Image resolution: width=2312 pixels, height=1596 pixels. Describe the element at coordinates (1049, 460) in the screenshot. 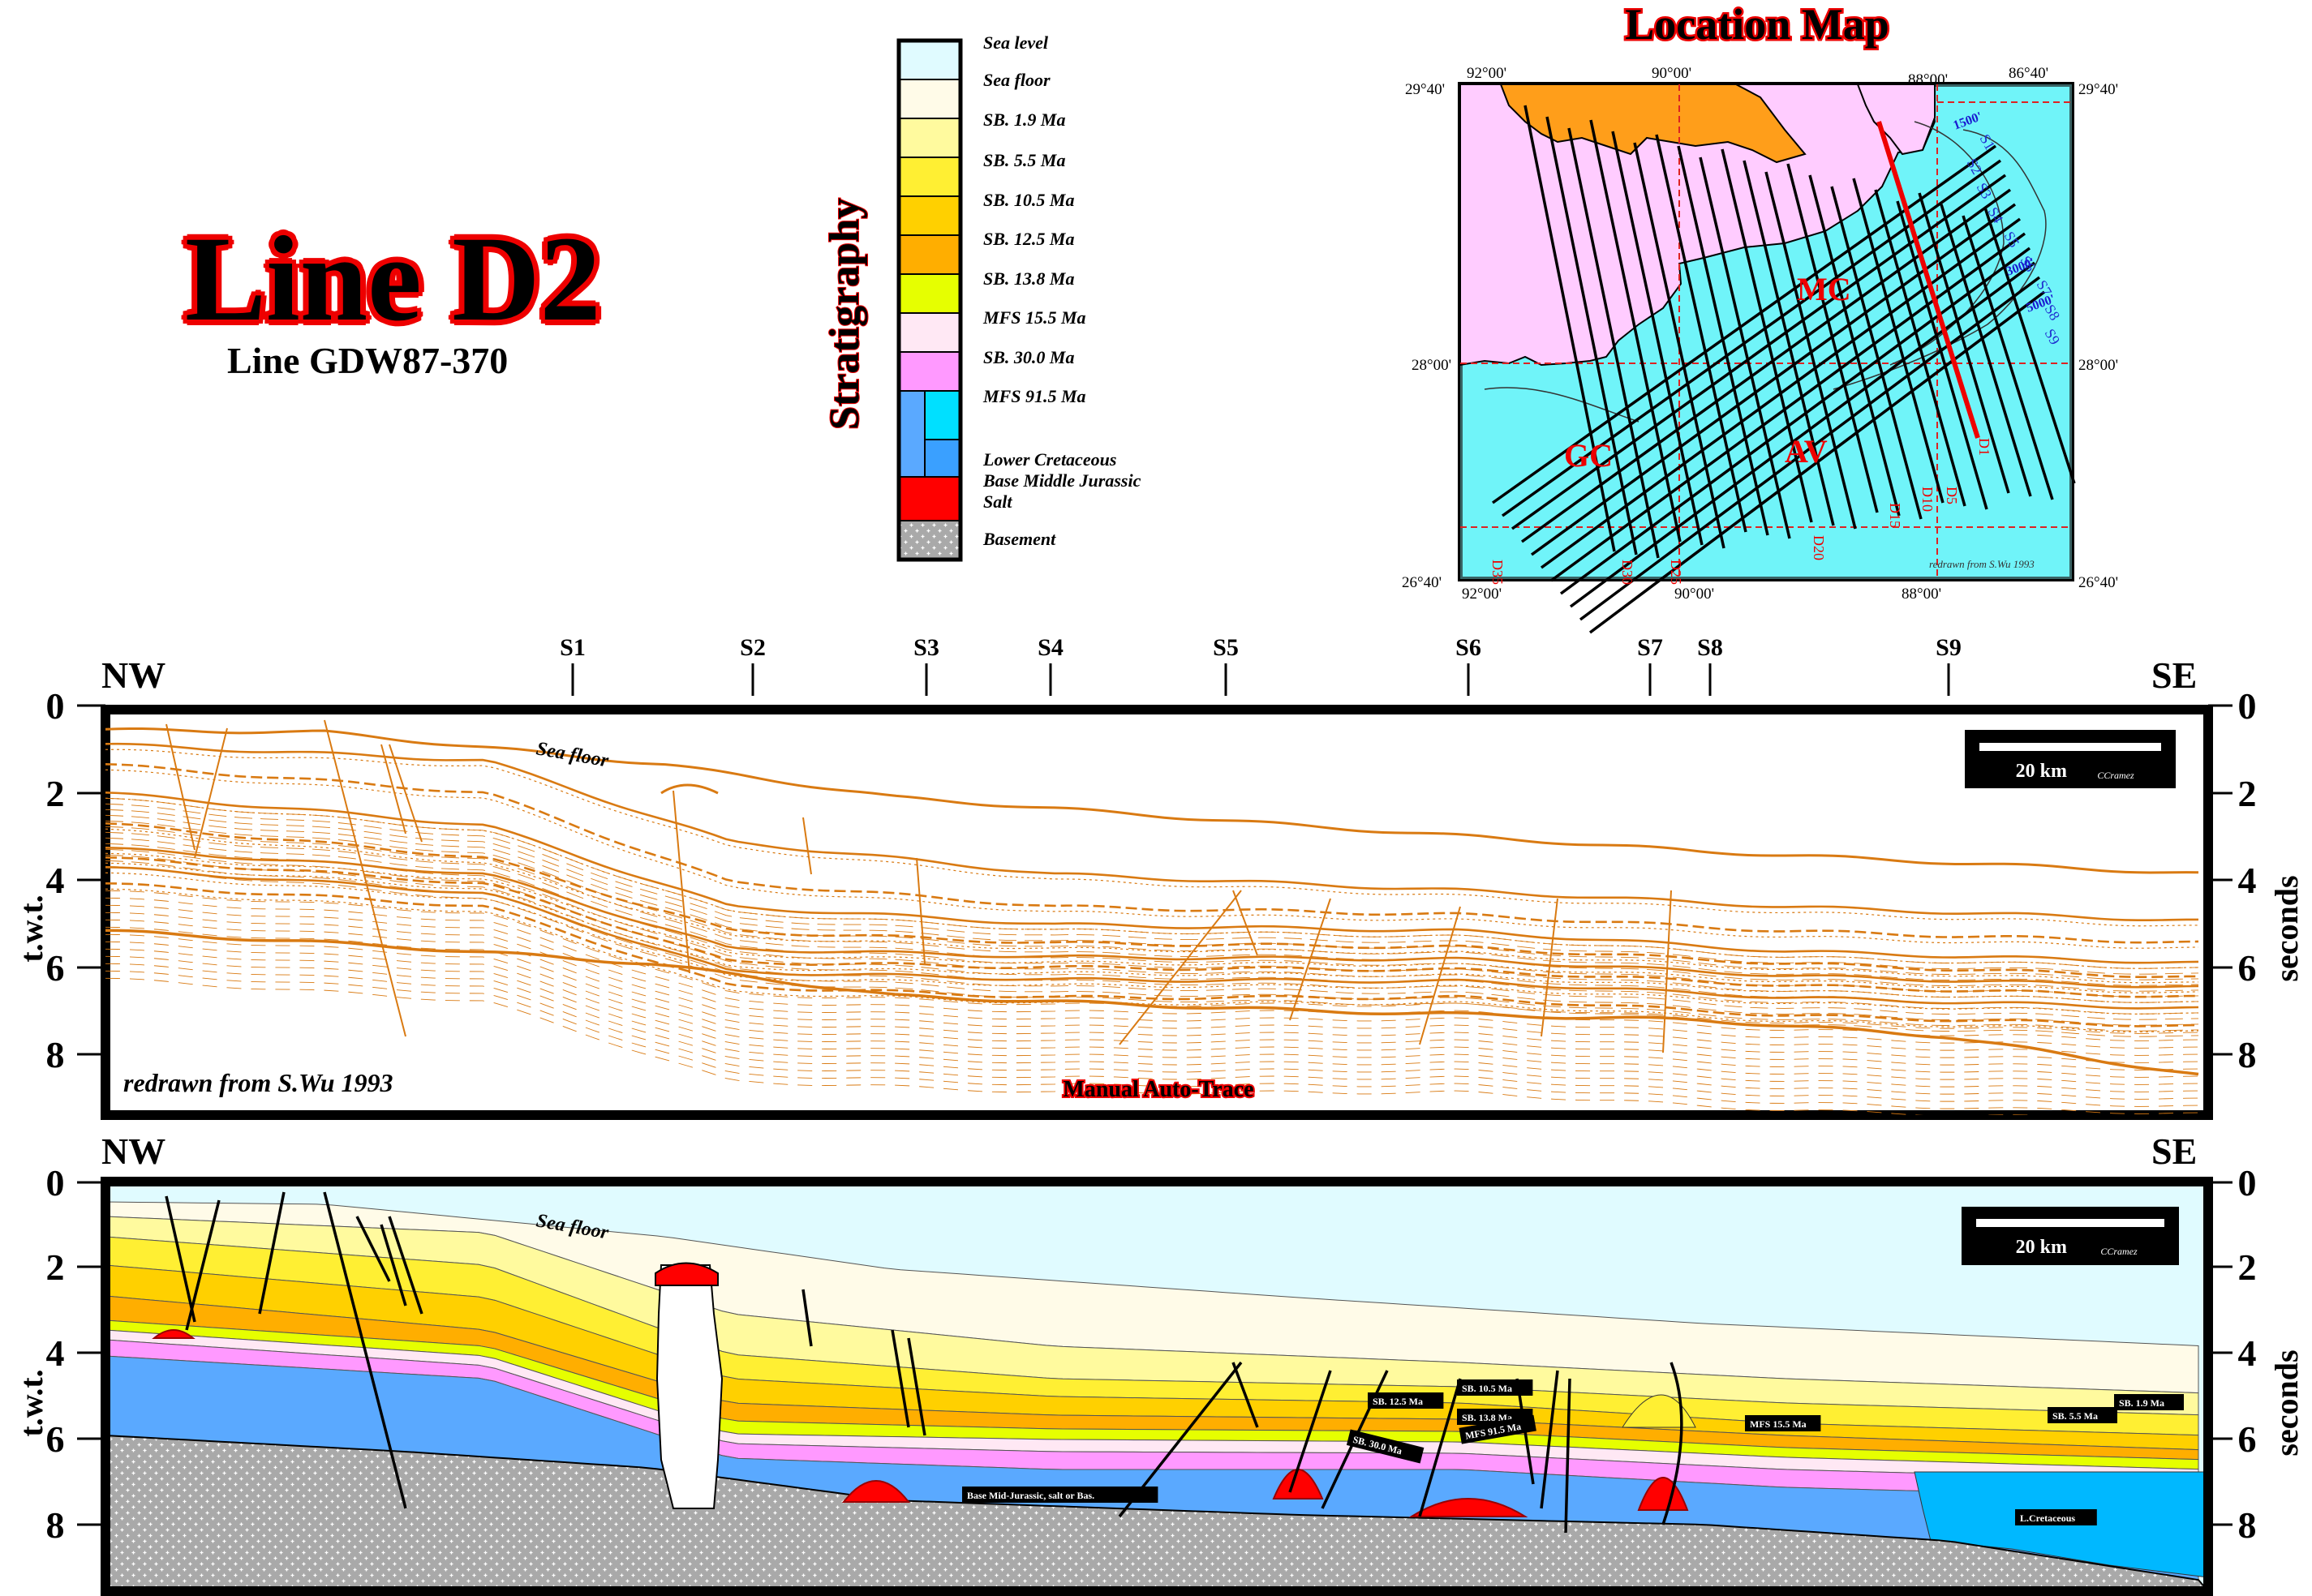

I see `legend-label: Lower Cretaceous` at that location.